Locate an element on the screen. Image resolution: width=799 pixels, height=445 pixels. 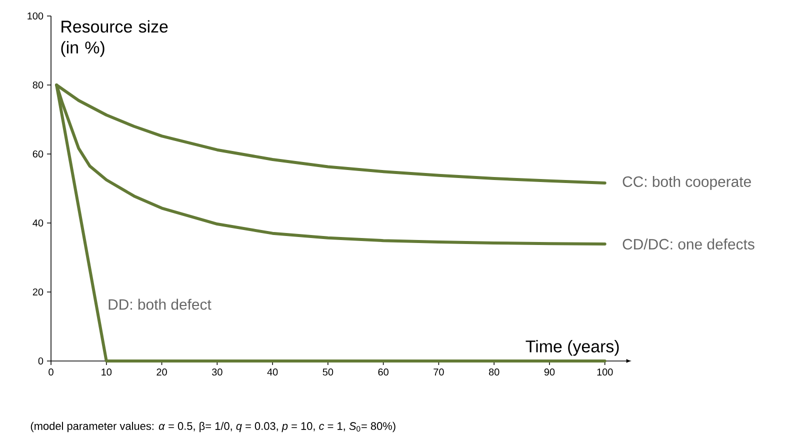
x-tick-label: 80 is located at coordinates (494, 372).